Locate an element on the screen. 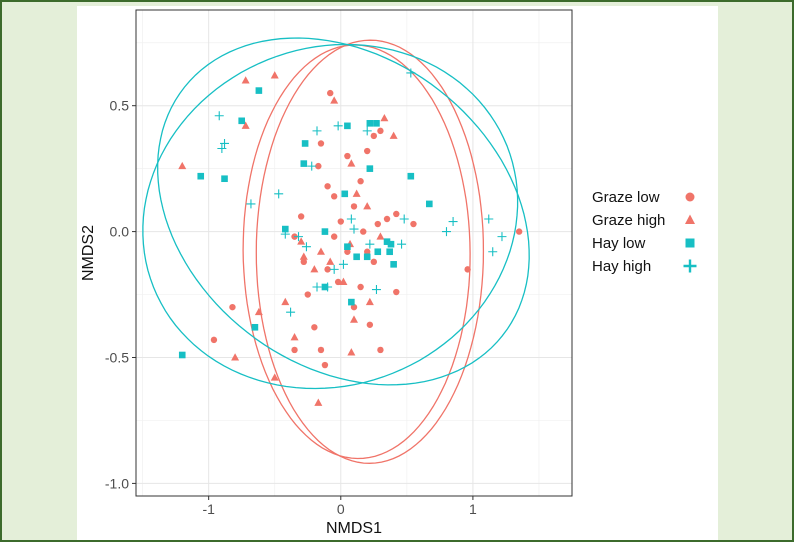 The image size is (794, 542). y-tick-label: 0.5 is located at coordinates (120, 106).